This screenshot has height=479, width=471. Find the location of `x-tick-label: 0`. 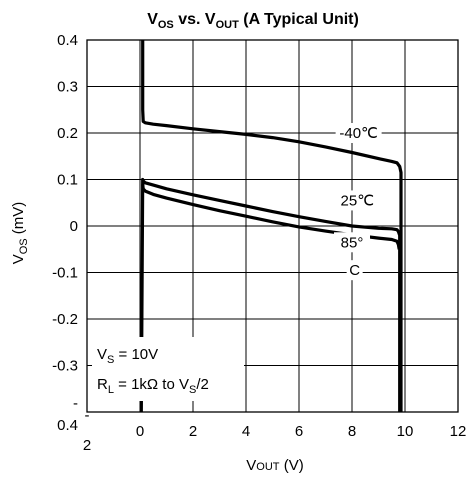

x-tick-label: 0 is located at coordinates (140, 431).